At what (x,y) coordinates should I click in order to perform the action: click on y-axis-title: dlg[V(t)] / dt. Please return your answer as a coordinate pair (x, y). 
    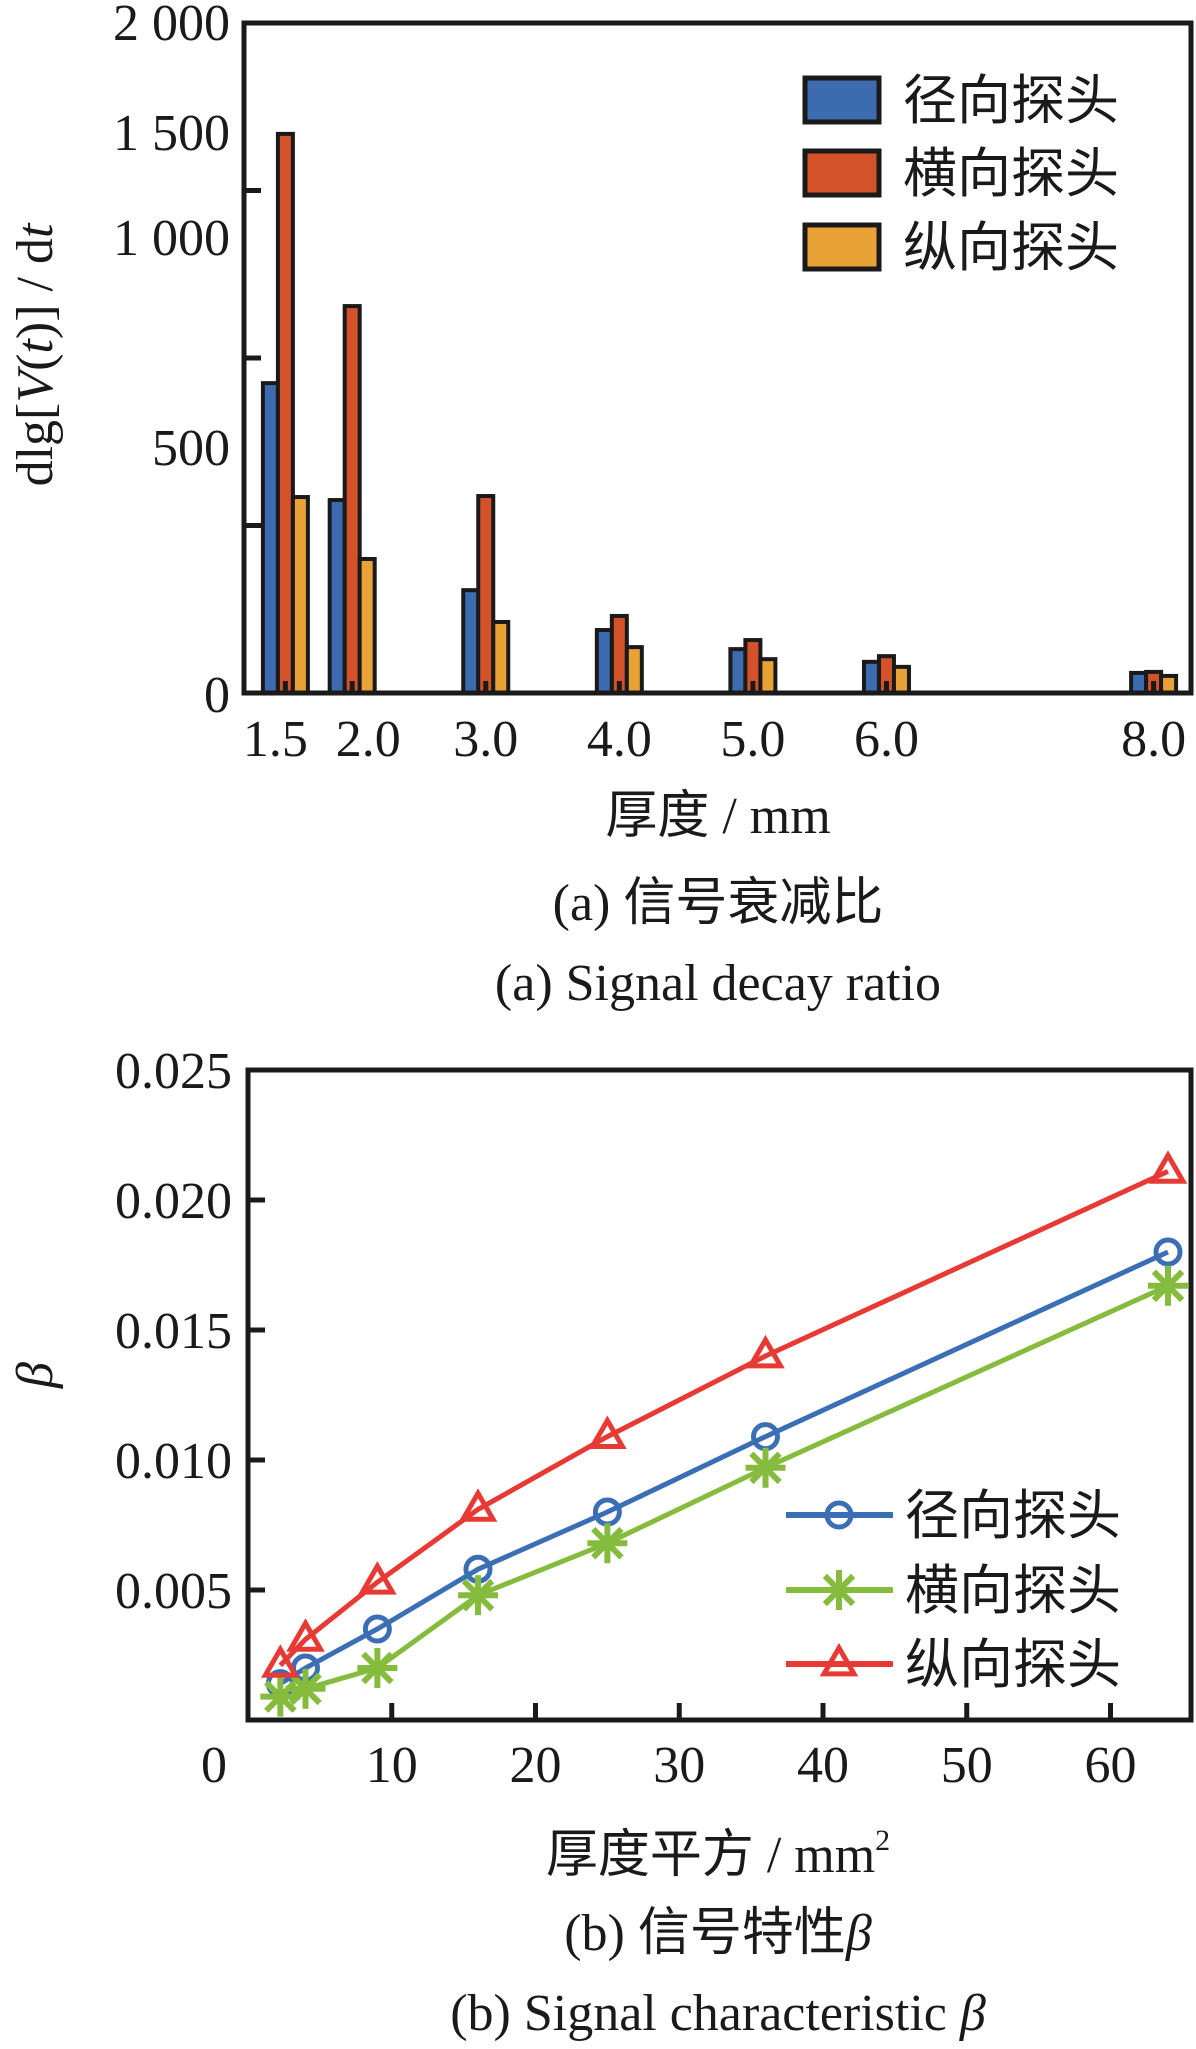
    Looking at the image, I should click on (35, 354).